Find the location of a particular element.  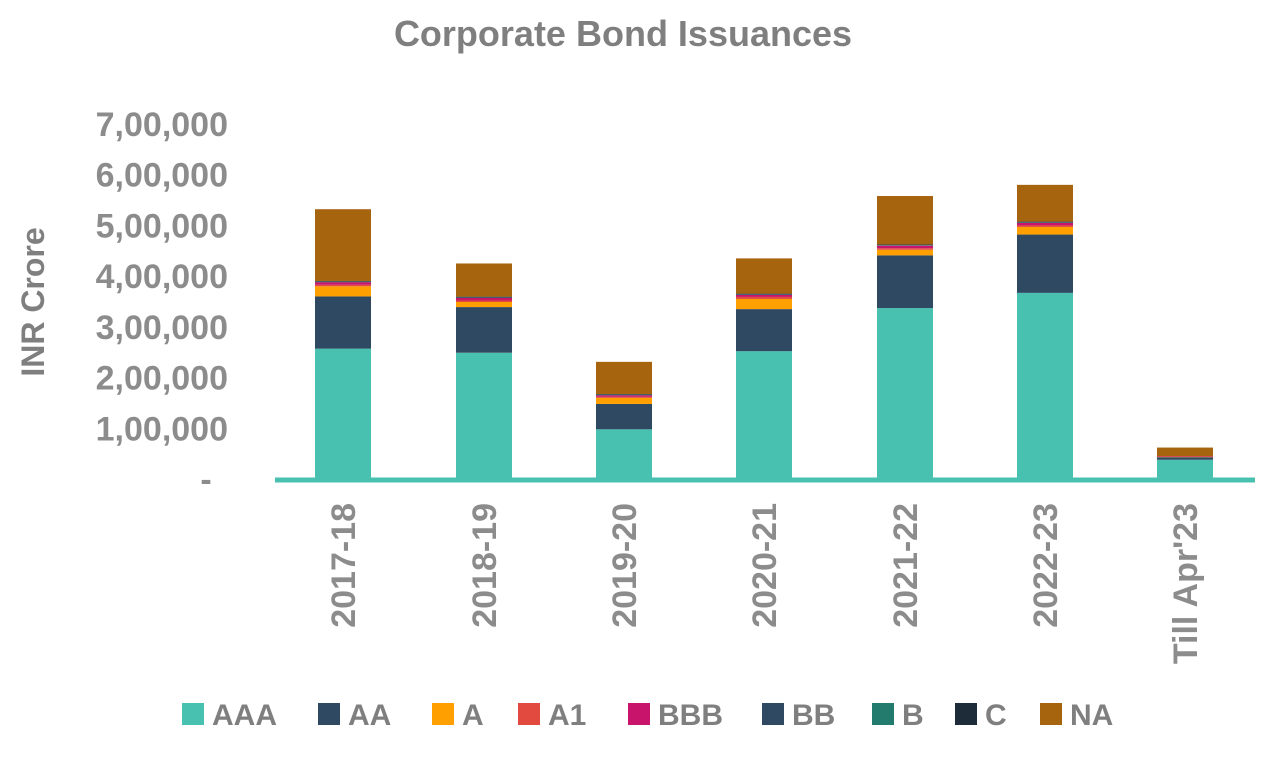

chart-title: Corporate Bond Issuances is located at coordinates (623, 33).